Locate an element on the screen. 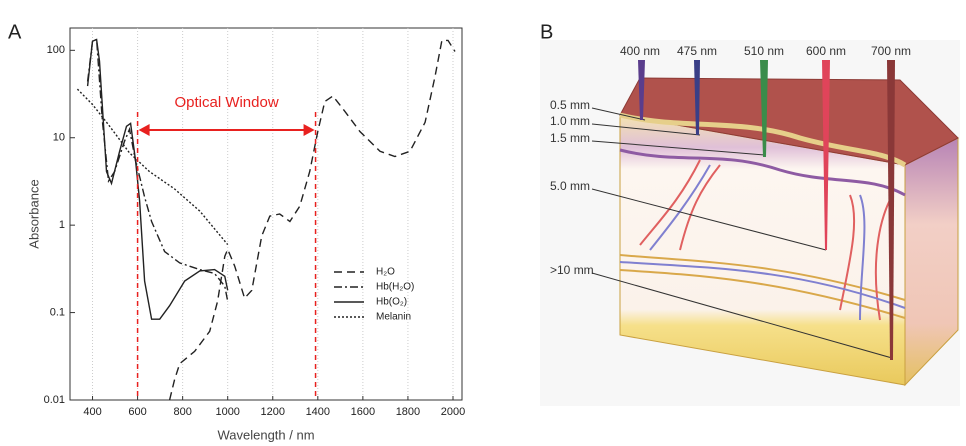 This screenshot has width=966, height=446. x-tick-label: 1400 is located at coordinates (318, 412).